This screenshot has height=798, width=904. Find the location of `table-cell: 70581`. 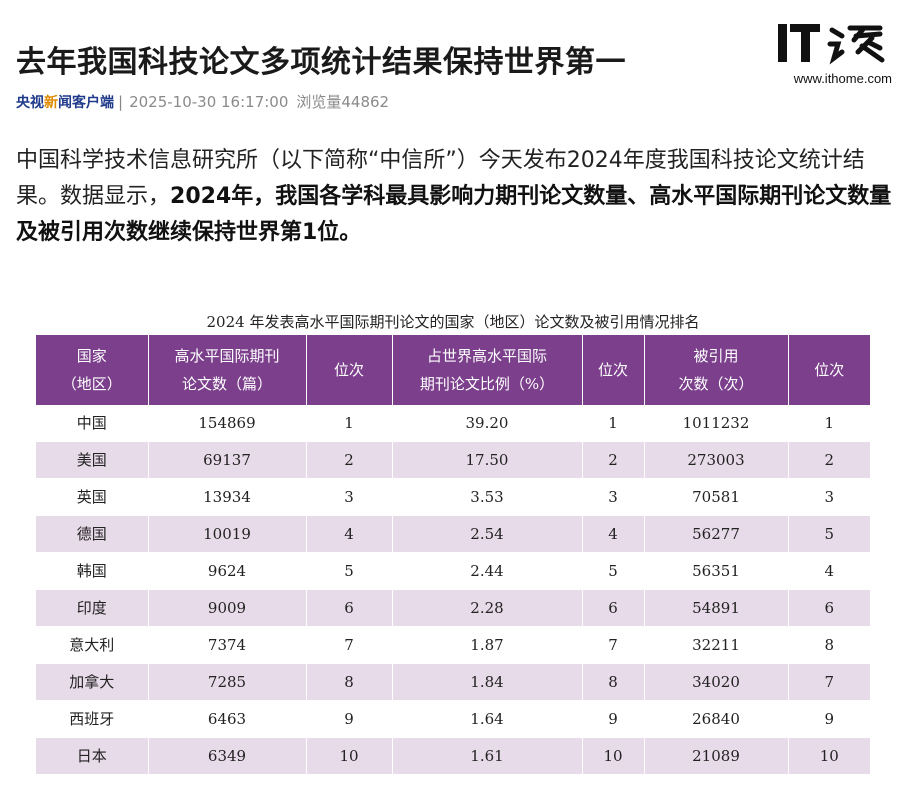

table-cell: 70581 is located at coordinates (716, 497).